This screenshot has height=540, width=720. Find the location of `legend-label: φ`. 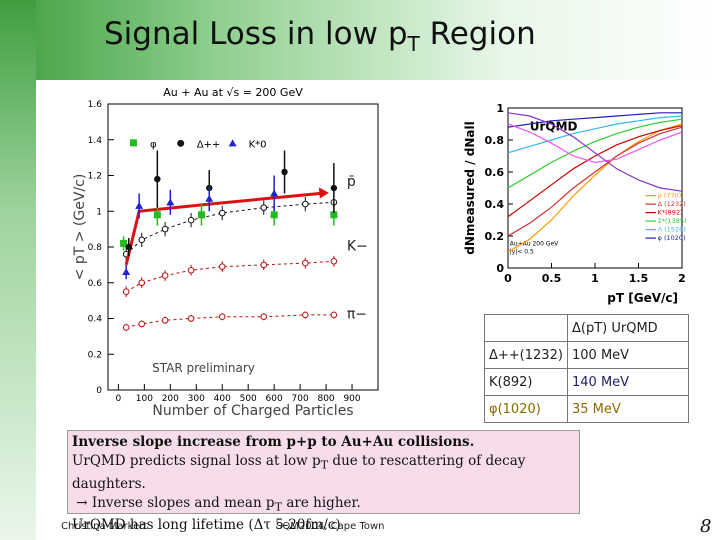

legend-label: φ is located at coordinates (153, 144).